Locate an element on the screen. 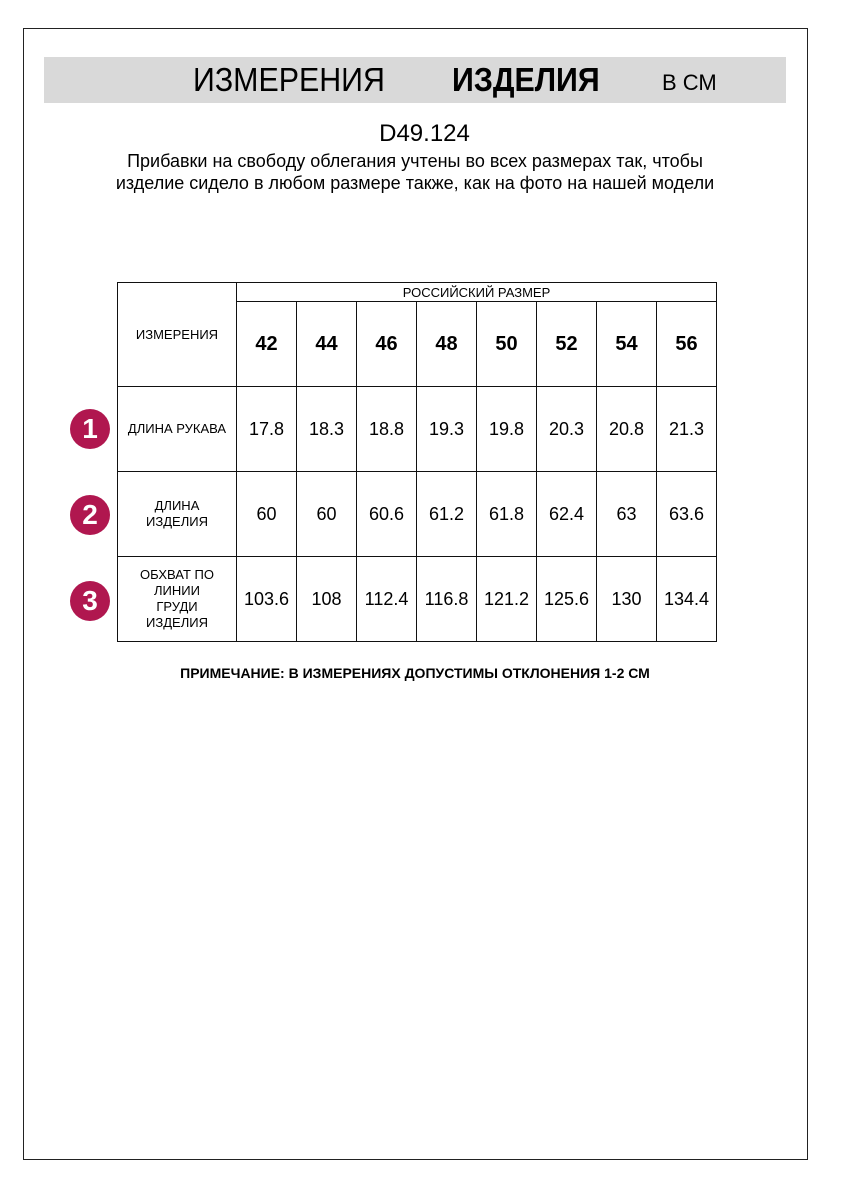  measure-value: 108 is located at coordinates (326, 599).